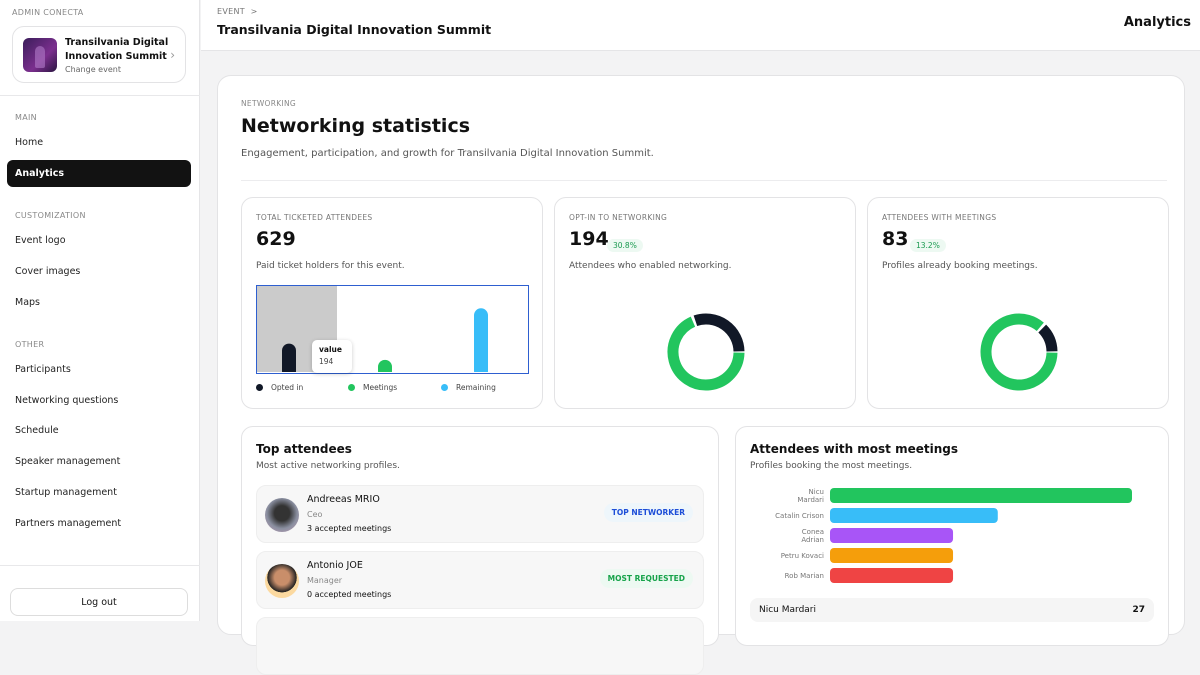  Describe the element at coordinates (831, 466) in the screenshot. I see `card-subtitle: Profiles booking the most meetings.` at that location.